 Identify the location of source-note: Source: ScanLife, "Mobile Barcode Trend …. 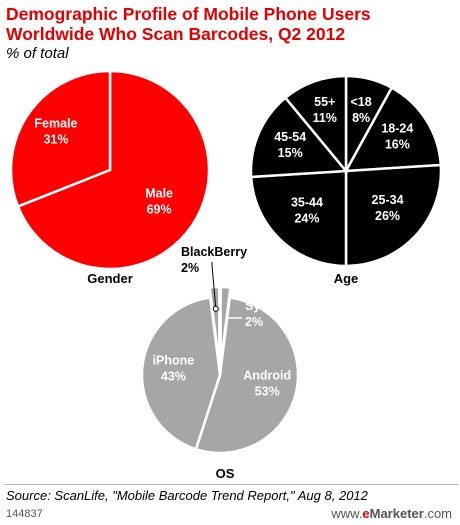
(187, 495).